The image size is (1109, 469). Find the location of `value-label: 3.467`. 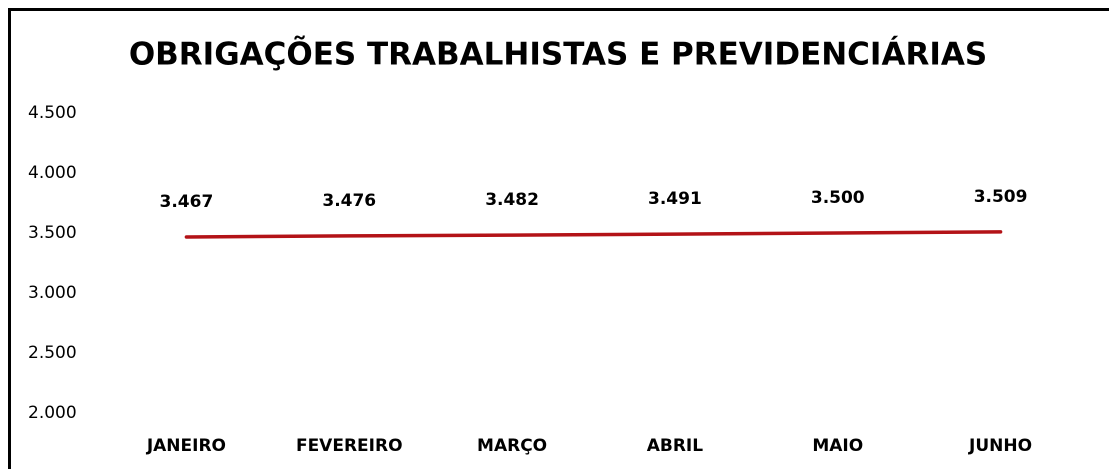

value-label: 3.467 is located at coordinates (187, 202).